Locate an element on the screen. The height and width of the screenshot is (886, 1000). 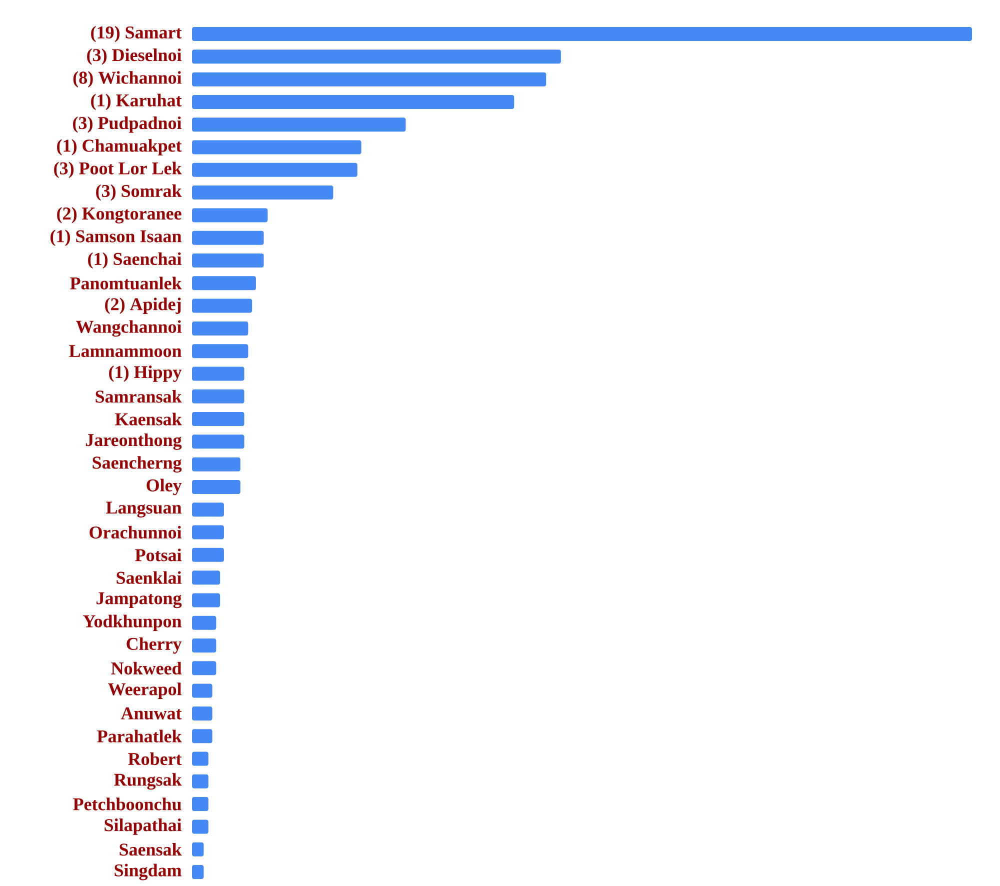
y-tick-label: (1) Karuhat is located at coordinates (136, 102).